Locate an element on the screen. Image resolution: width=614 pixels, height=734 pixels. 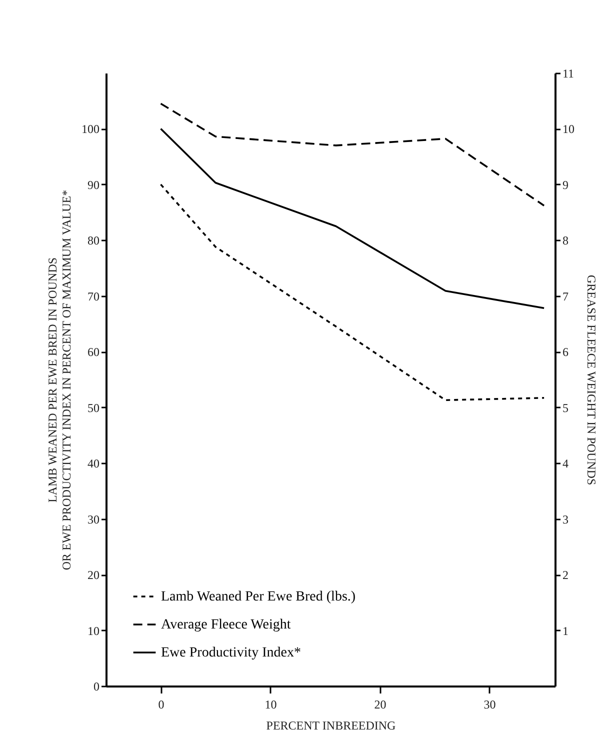
y2-tick-label: 4 is located at coordinates (565, 463).